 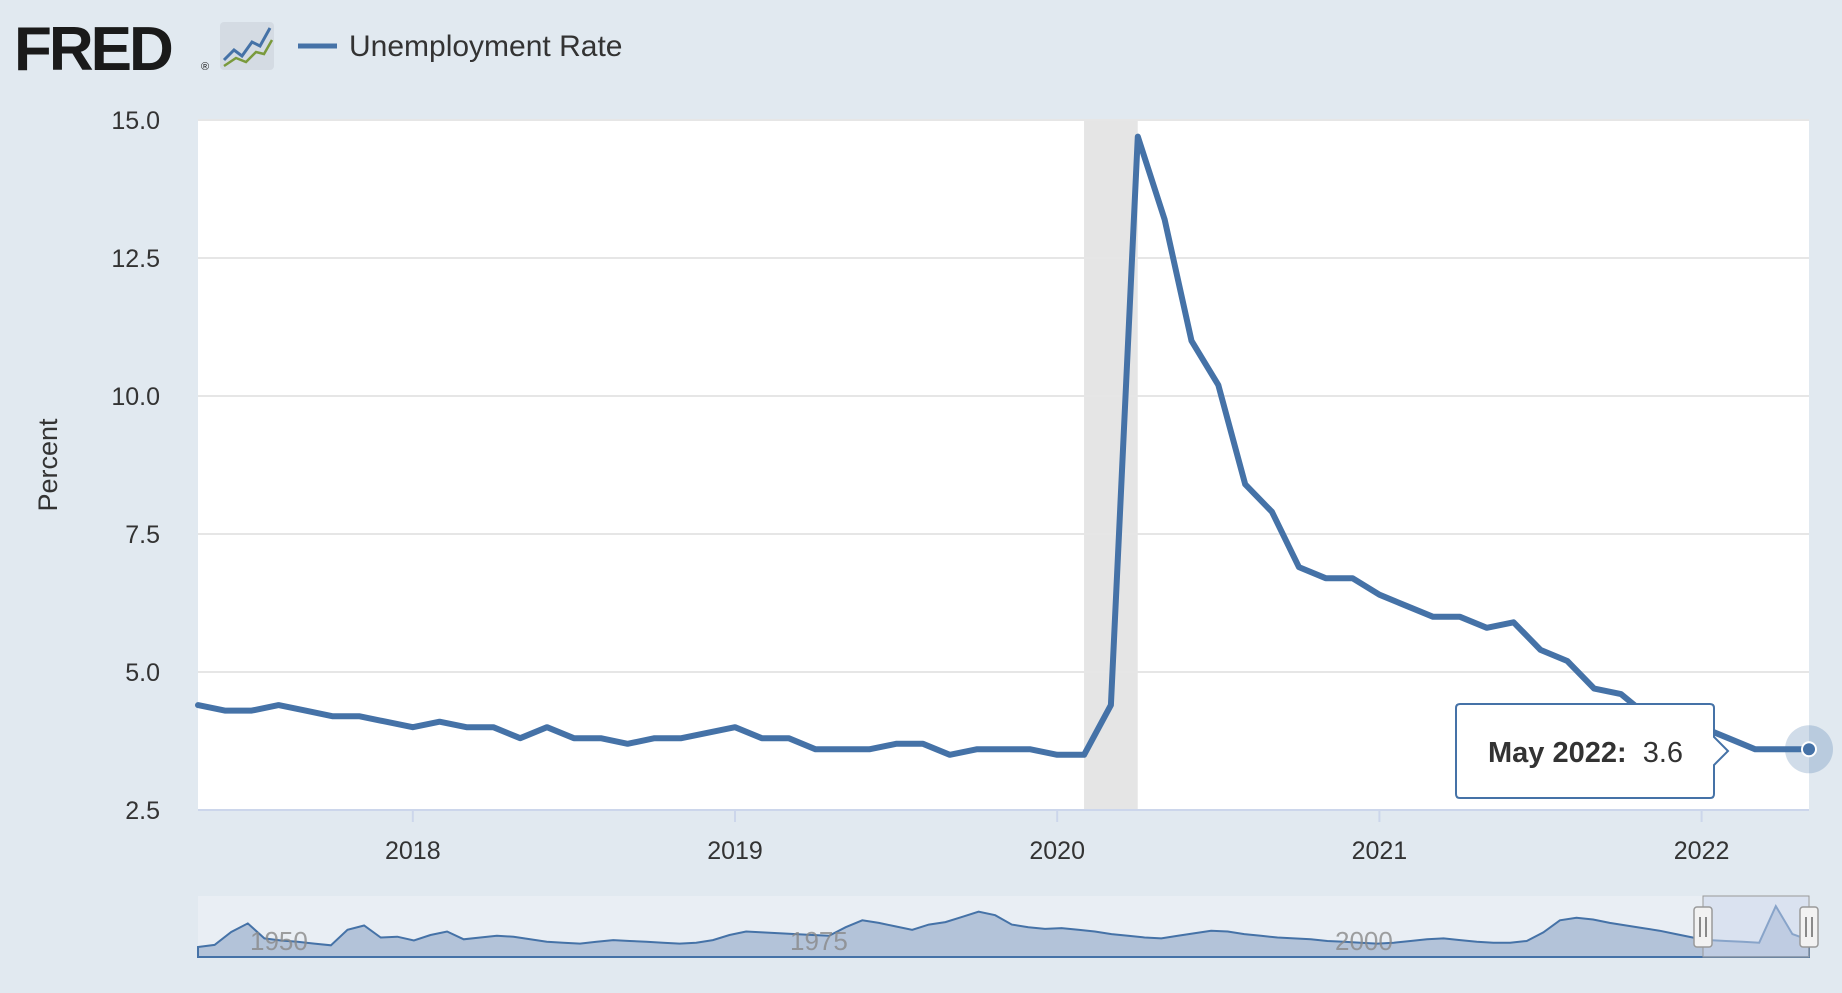 I want to click on y-axis: 2.5 5.0 7.5 10.0 12.5 15.0, so click(x=135, y=466).